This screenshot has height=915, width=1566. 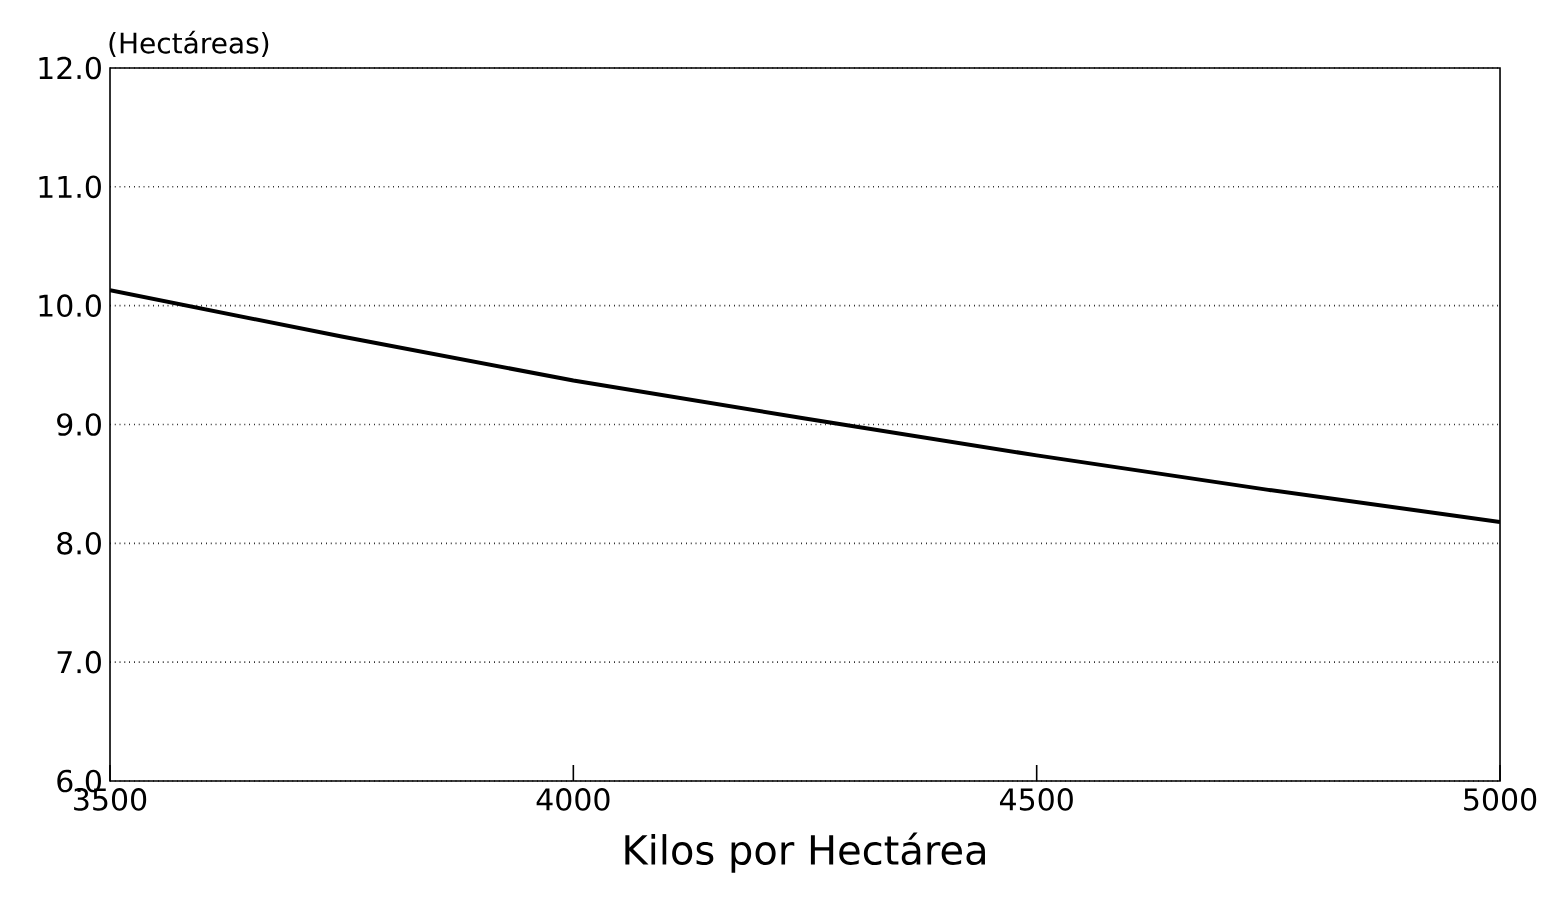 I want to click on x-tick-label: 5000, so click(x=1500, y=799).